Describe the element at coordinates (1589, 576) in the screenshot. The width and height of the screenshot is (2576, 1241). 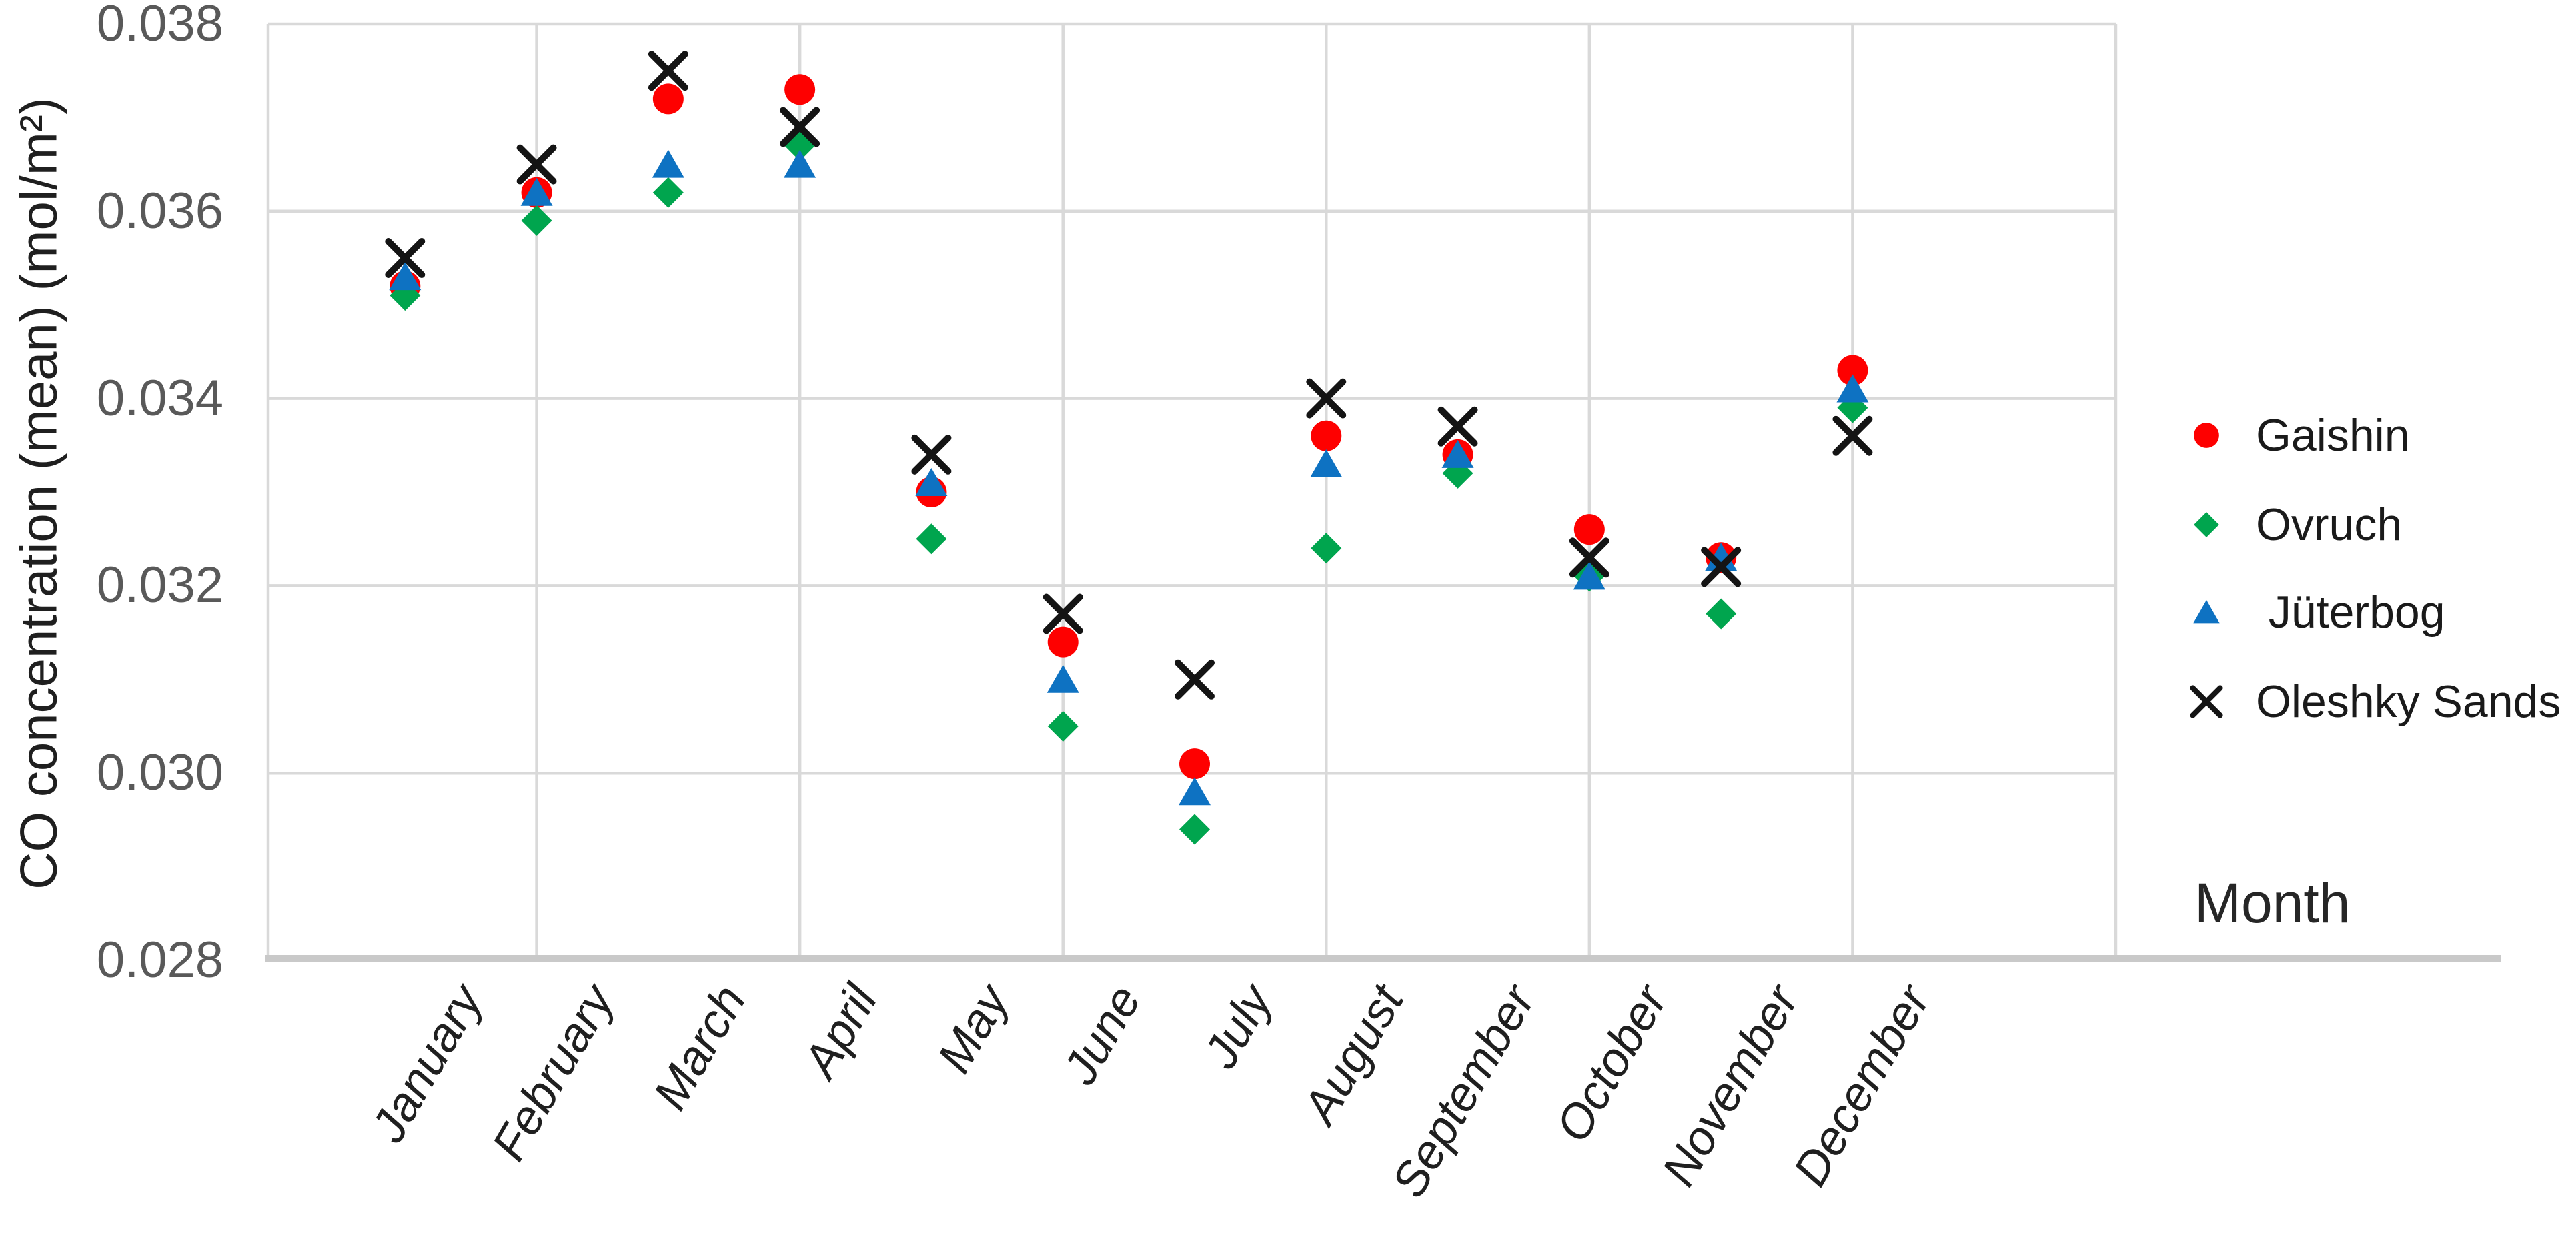
I see `point-jüterbog-october` at that location.